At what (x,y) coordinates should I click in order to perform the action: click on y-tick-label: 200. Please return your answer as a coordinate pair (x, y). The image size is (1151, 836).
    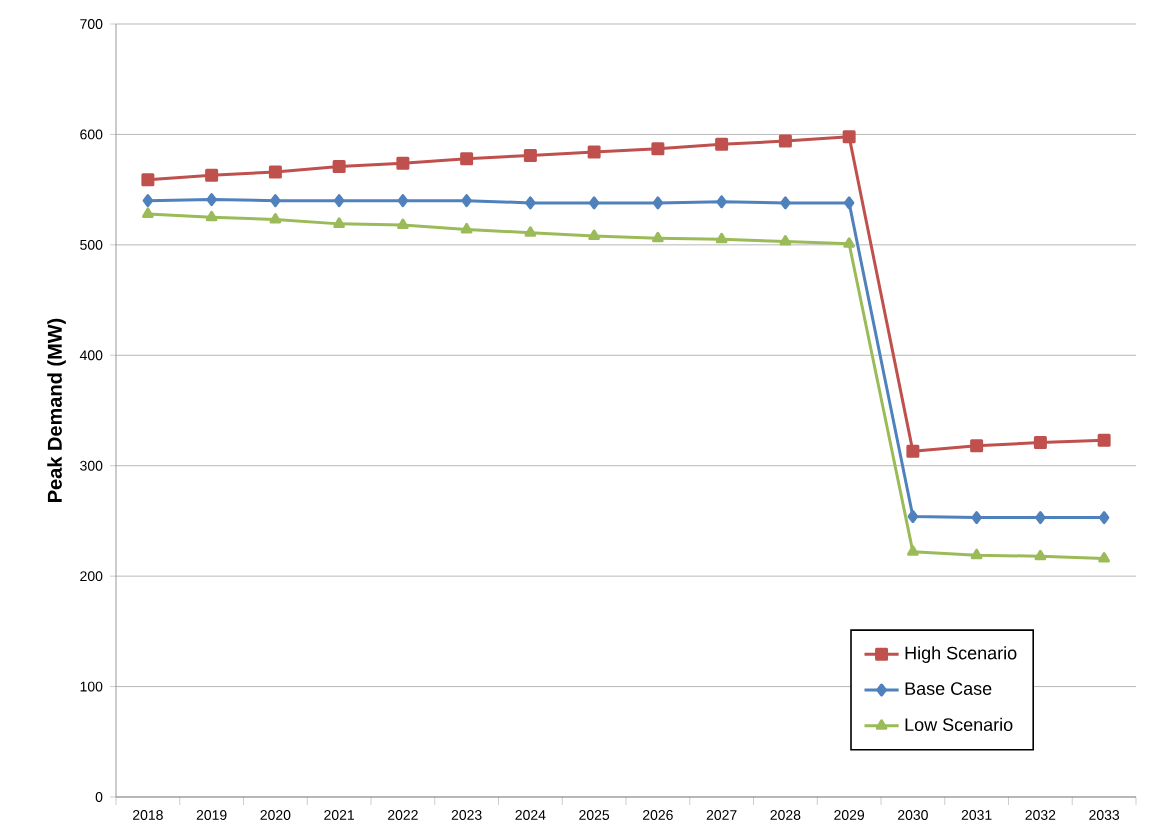
    Looking at the image, I should click on (91, 576).